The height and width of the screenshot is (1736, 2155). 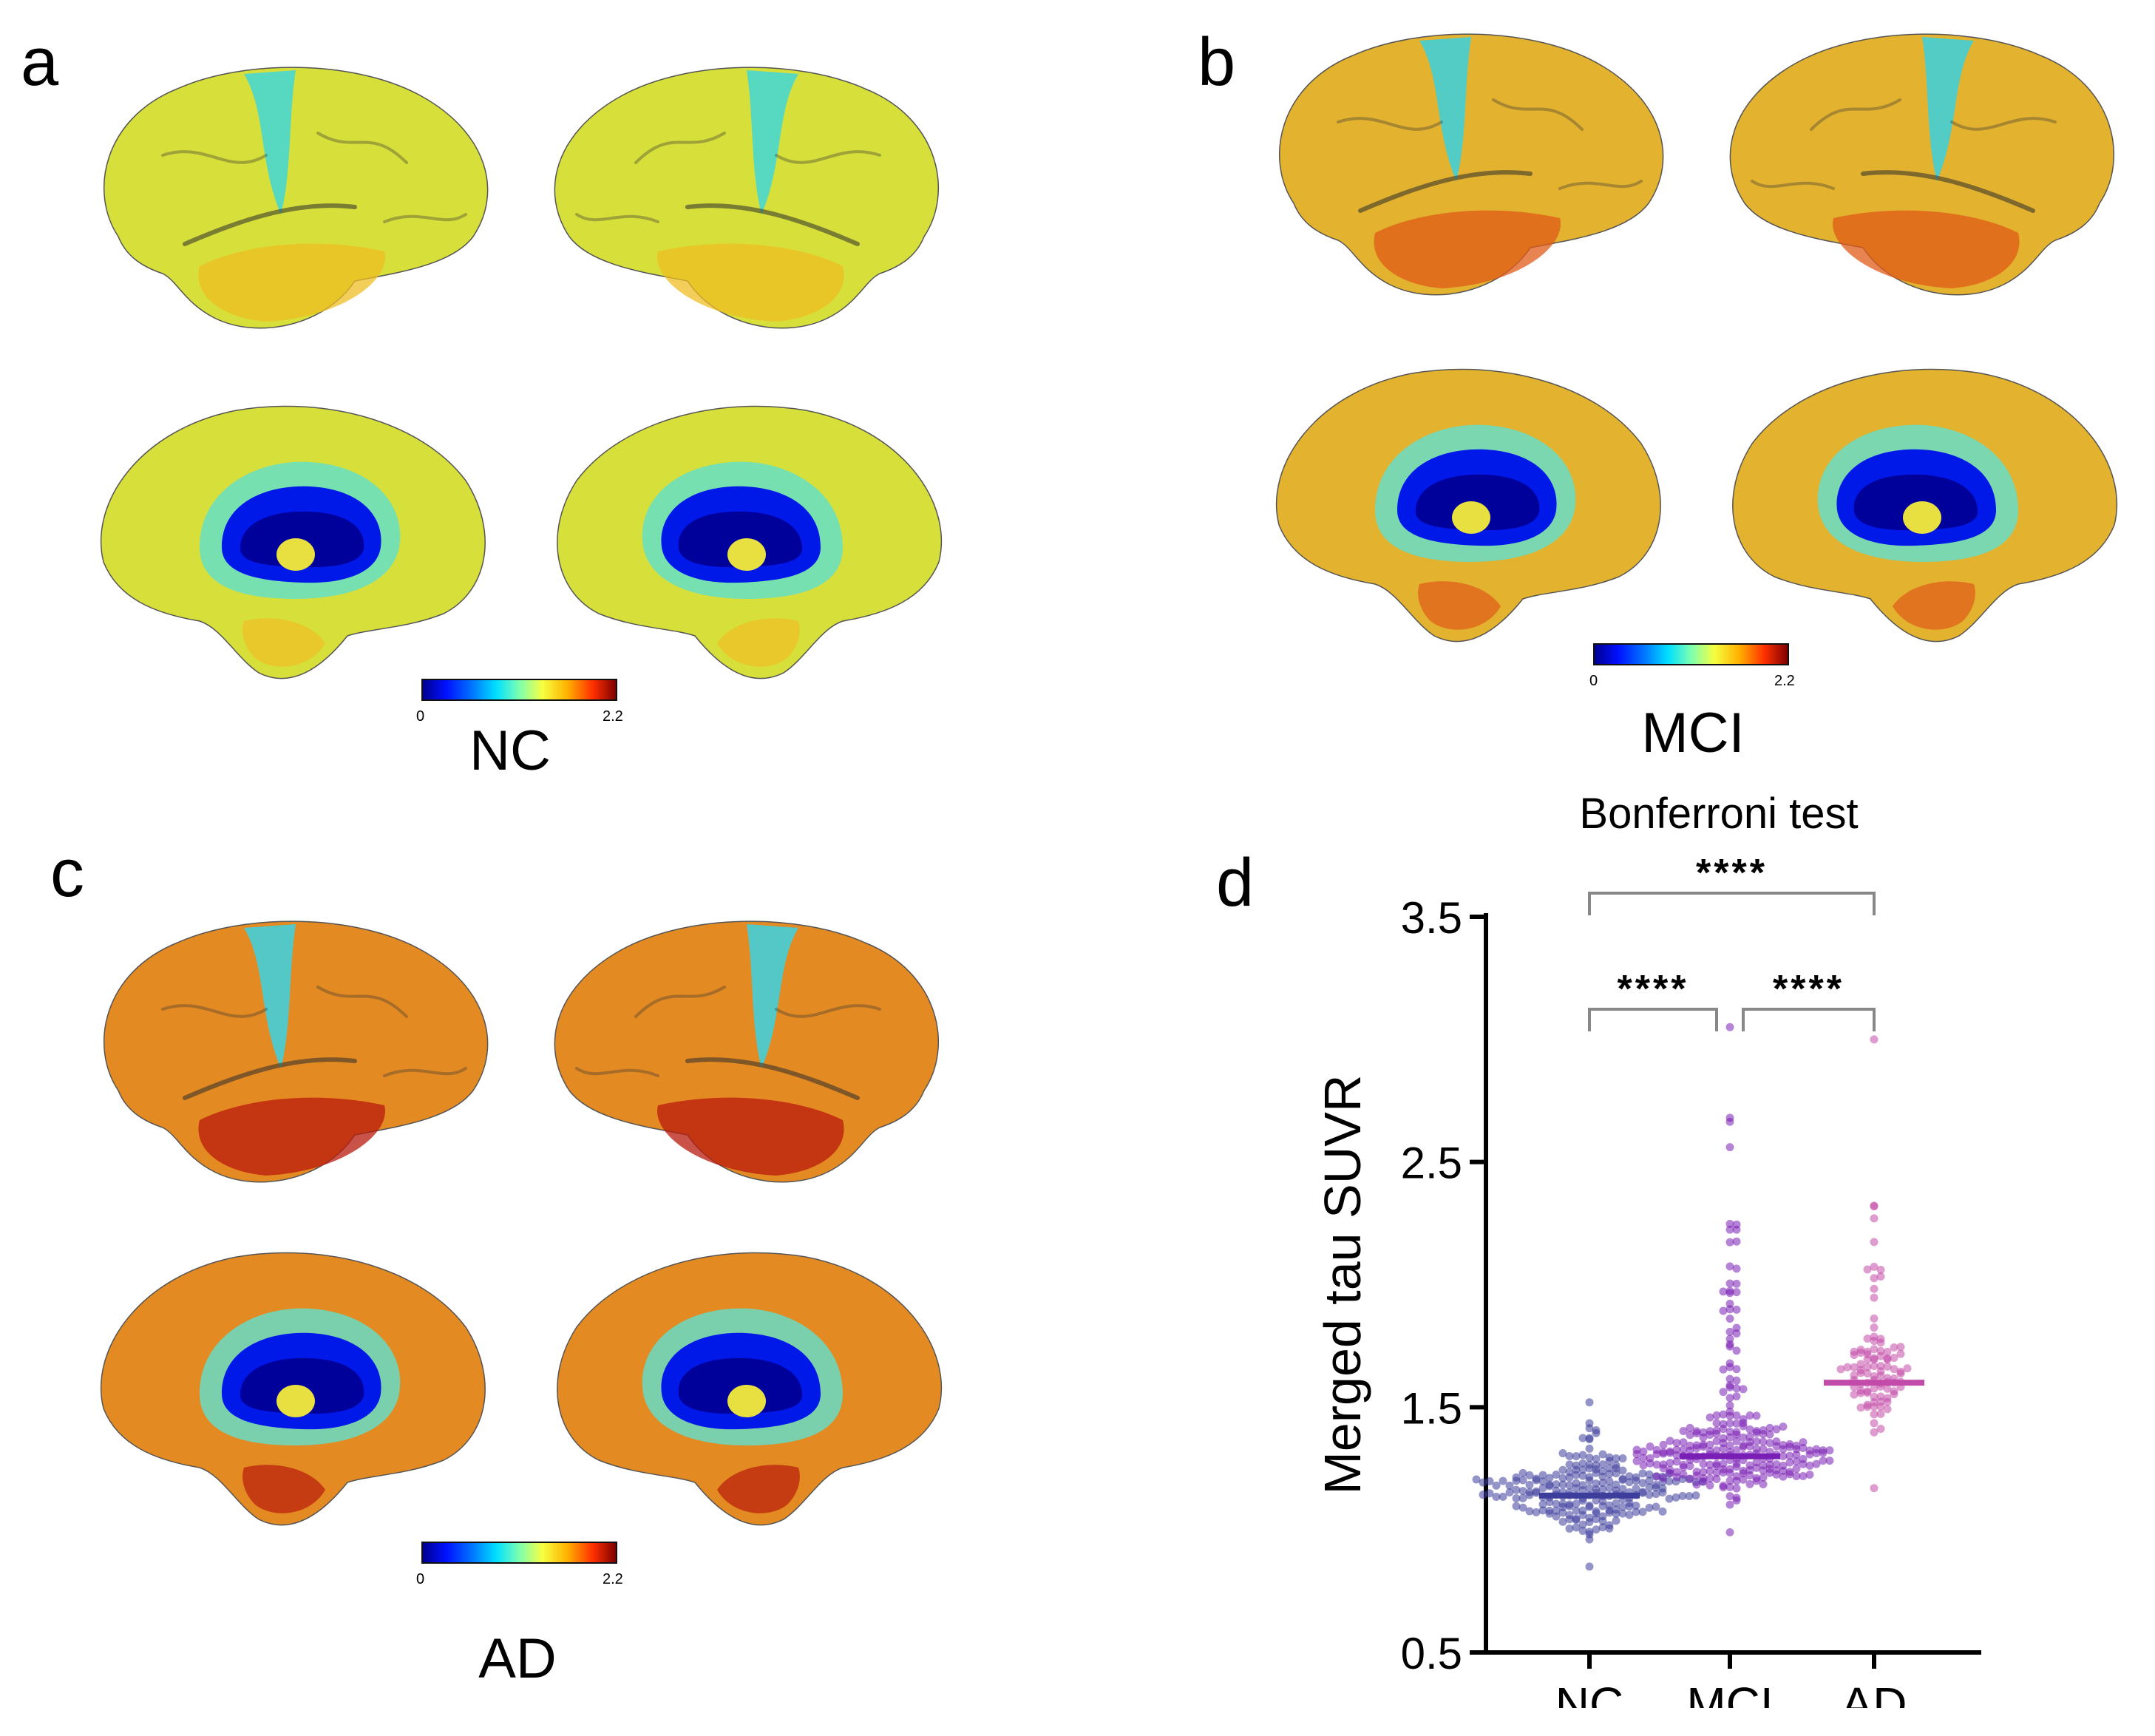 What do you see at coordinates (40, 62) in the screenshot?
I see `panel-label-a: a` at bounding box center [40, 62].